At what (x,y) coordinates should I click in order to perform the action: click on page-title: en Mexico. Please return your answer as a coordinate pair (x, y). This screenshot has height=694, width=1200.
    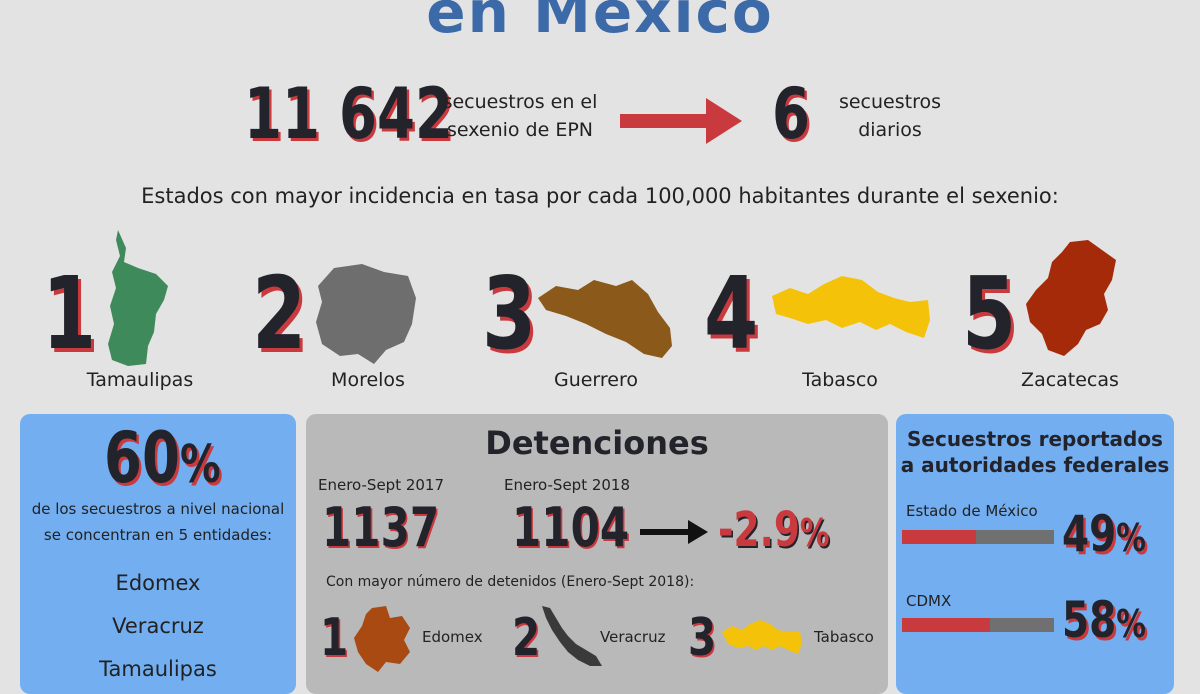
    Looking at the image, I should click on (600, 23).